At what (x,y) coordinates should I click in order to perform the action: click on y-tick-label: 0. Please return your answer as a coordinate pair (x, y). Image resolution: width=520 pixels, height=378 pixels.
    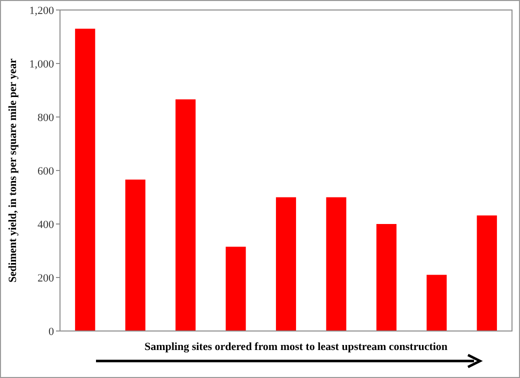
    Looking at the image, I should click on (51, 332).